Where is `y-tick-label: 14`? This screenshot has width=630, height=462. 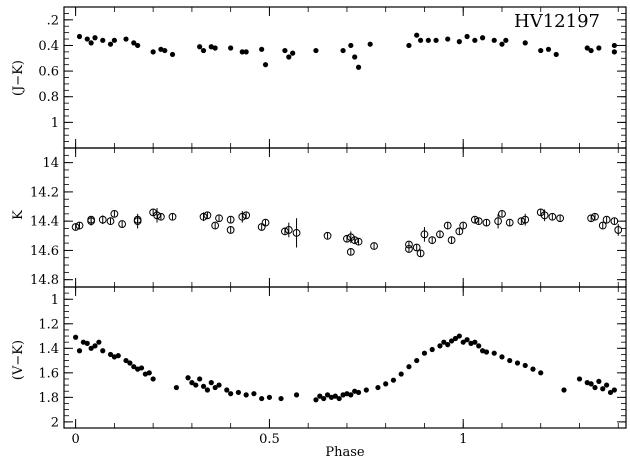
y-tick-label: 14 is located at coordinates (50, 163).